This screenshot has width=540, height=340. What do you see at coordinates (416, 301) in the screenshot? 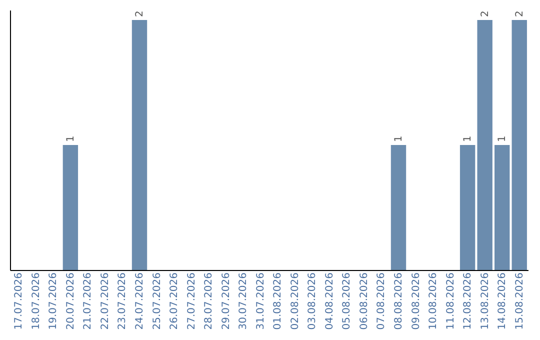
I see `x-tick-label: 09.08.2026` at bounding box center [416, 301].